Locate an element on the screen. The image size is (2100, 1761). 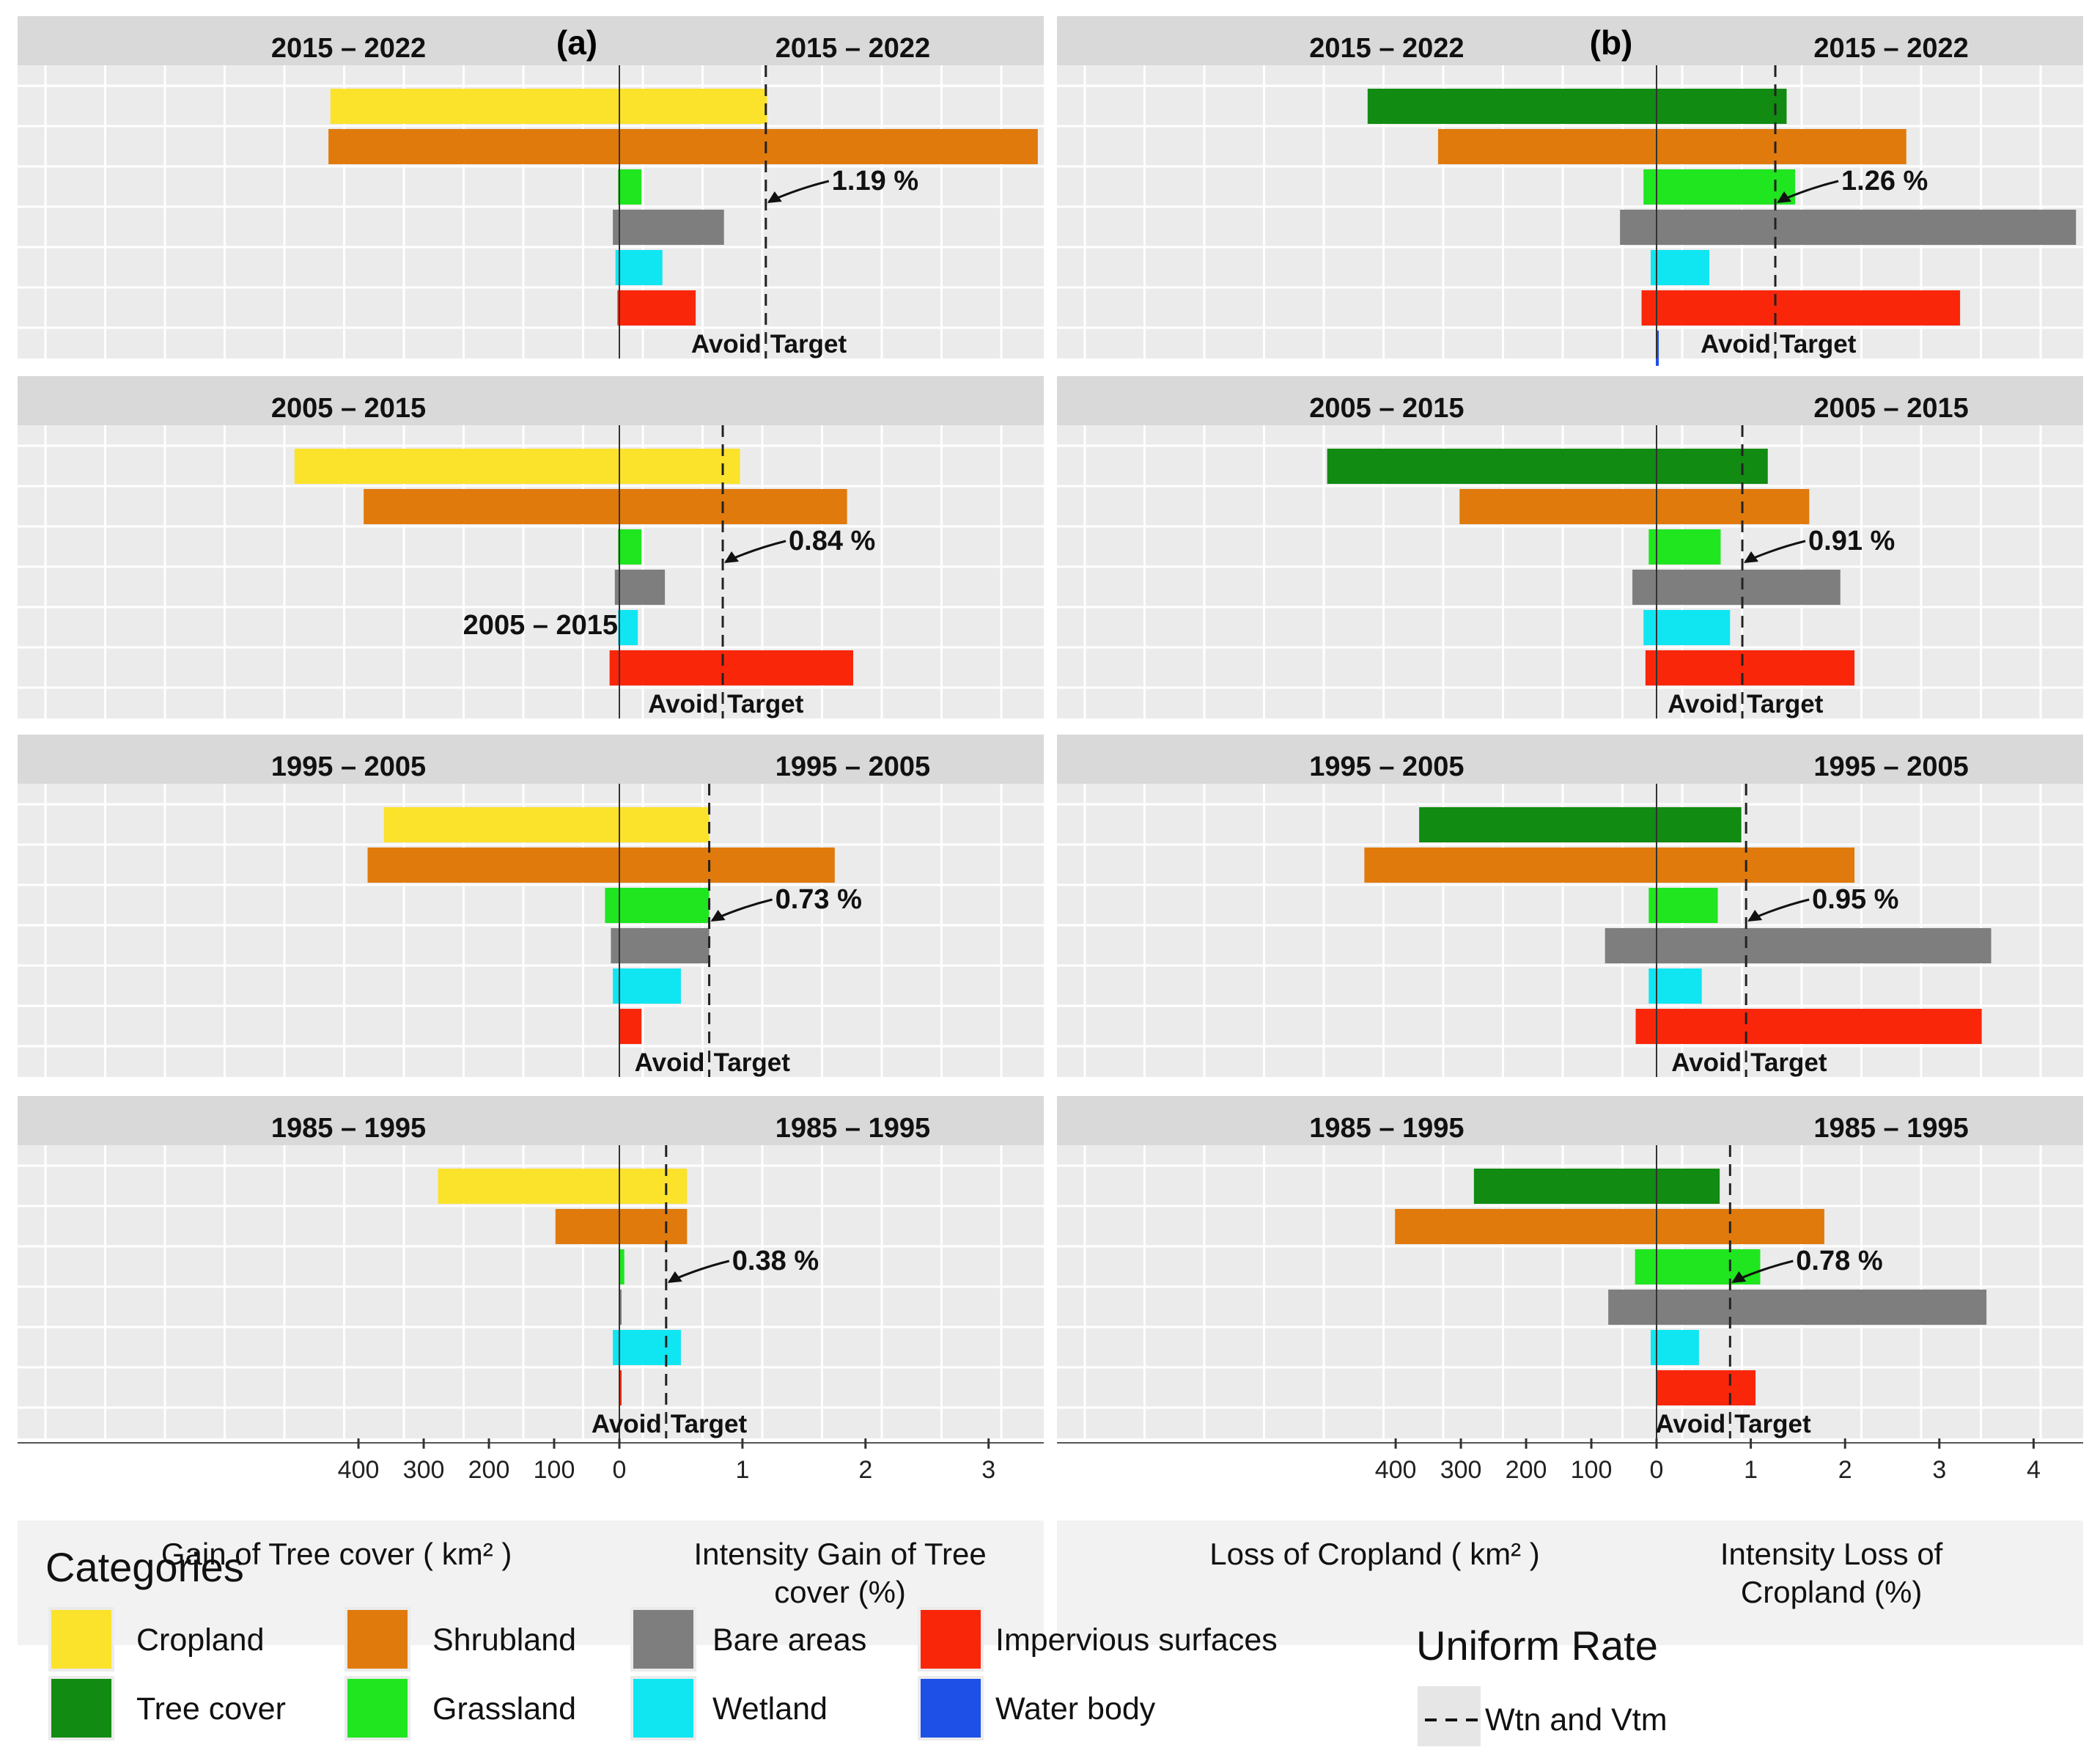
legend-label: Grassland is located at coordinates (504, 1709).